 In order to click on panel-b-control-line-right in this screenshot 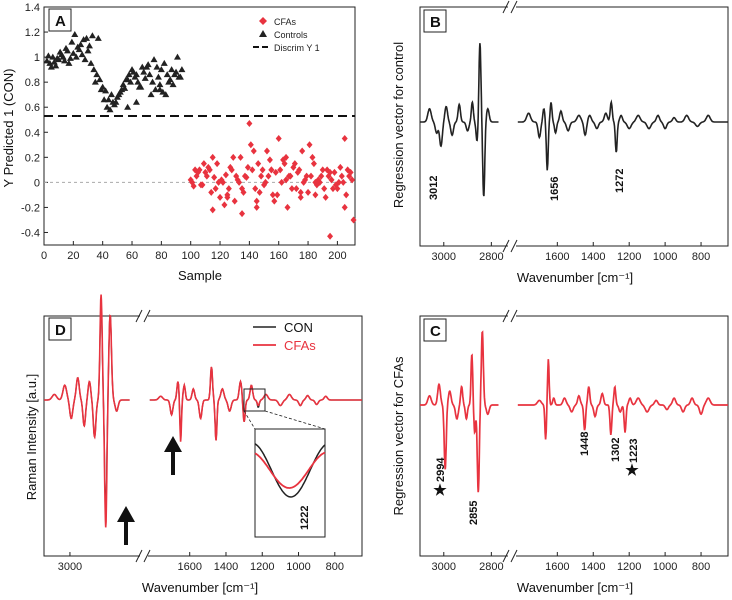, I will do `click(622, 135)`.